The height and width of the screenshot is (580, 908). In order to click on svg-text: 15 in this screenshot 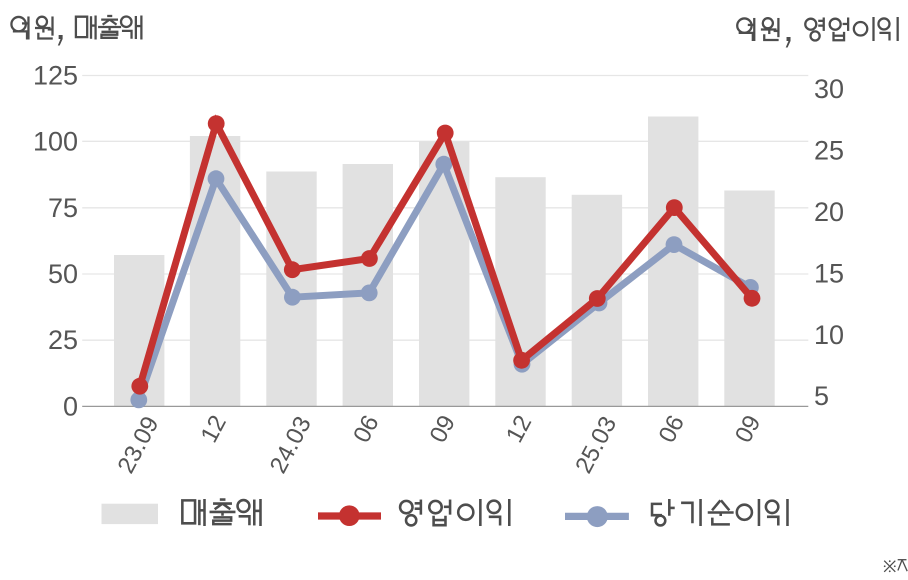, I will do `click(829, 273)`.